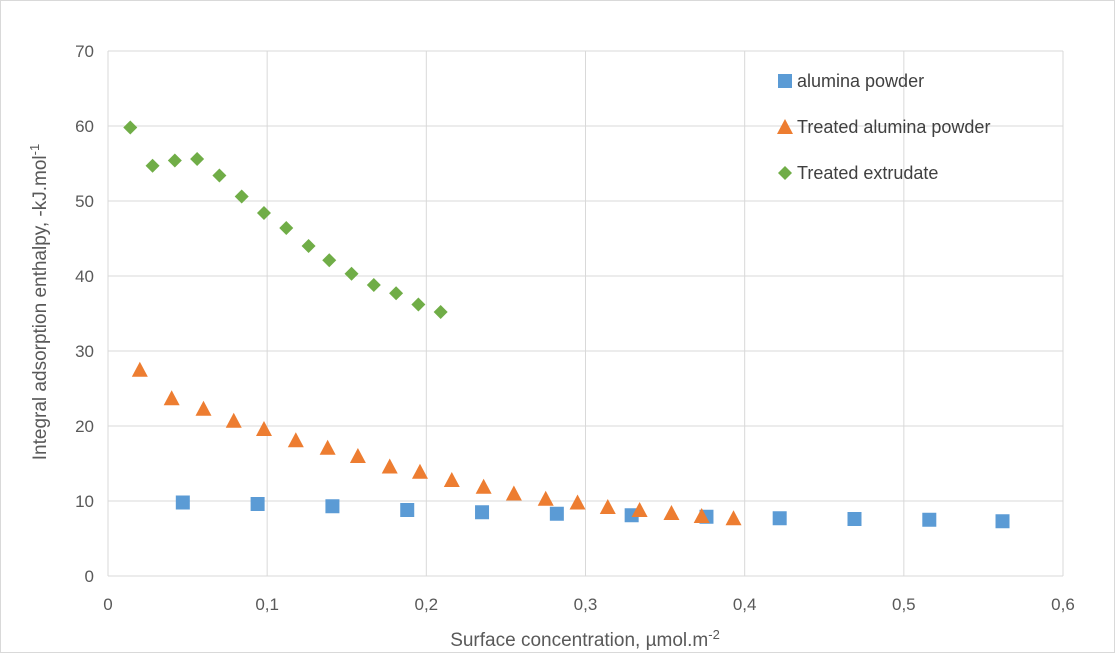 Image resolution: width=1115 pixels, height=653 pixels. Describe the element at coordinates (867, 173) in the screenshot. I see `legend-label: Treated extrudate` at that location.